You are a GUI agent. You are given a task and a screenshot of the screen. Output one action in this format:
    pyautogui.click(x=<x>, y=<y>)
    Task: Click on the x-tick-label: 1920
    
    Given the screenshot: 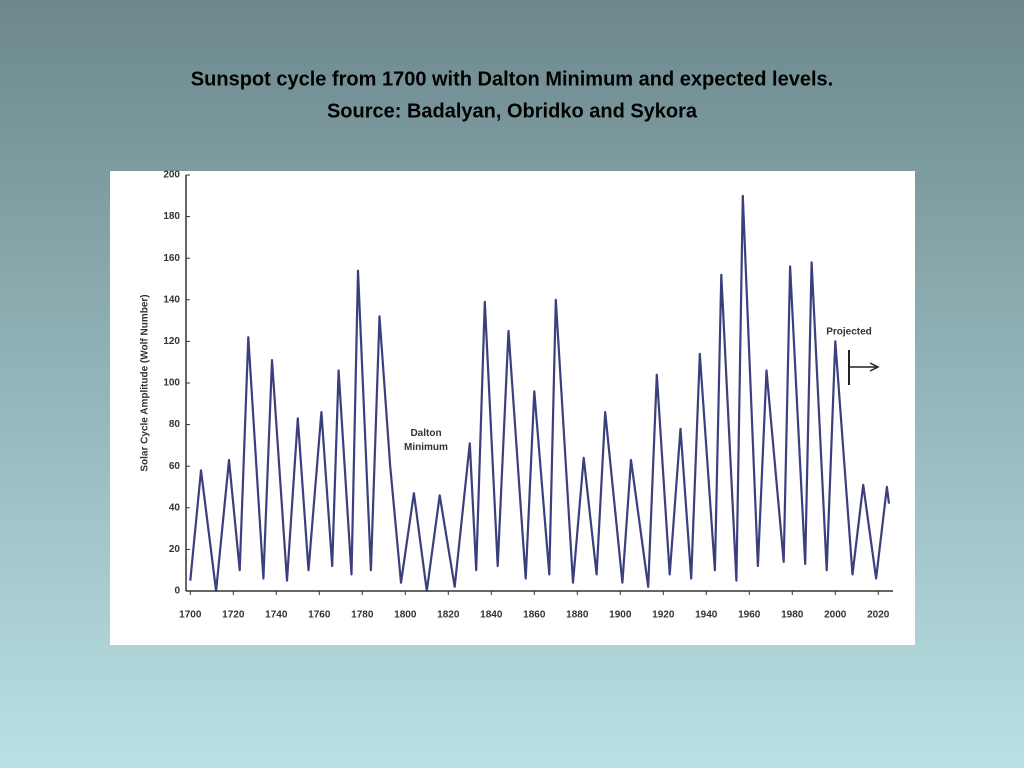 What is the action you would take?
    pyautogui.click(x=663, y=615)
    